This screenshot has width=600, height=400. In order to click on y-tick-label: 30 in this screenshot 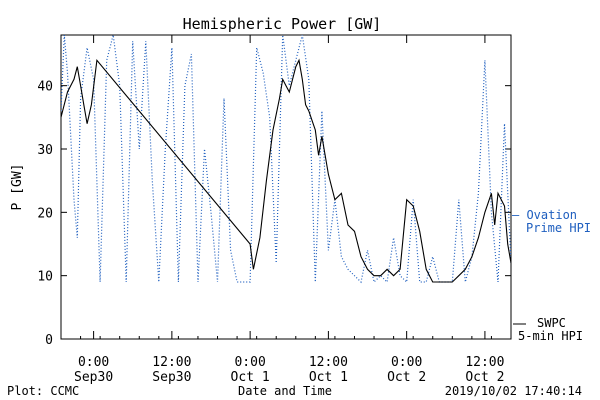, I will do `click(45, 150)`.